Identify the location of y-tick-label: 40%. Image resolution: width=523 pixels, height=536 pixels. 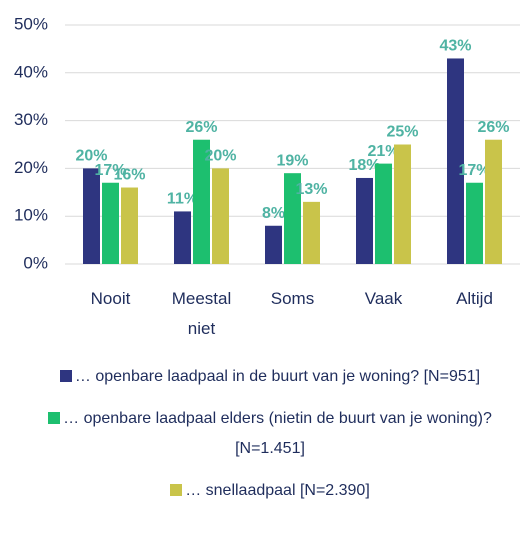
(31, 71).